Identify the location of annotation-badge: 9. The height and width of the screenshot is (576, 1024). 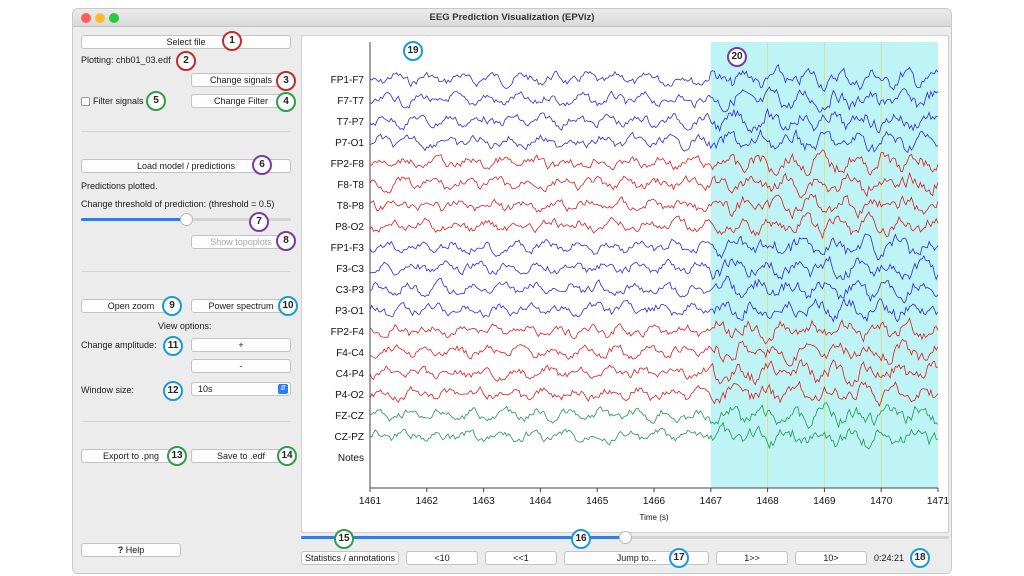
(172, 306).